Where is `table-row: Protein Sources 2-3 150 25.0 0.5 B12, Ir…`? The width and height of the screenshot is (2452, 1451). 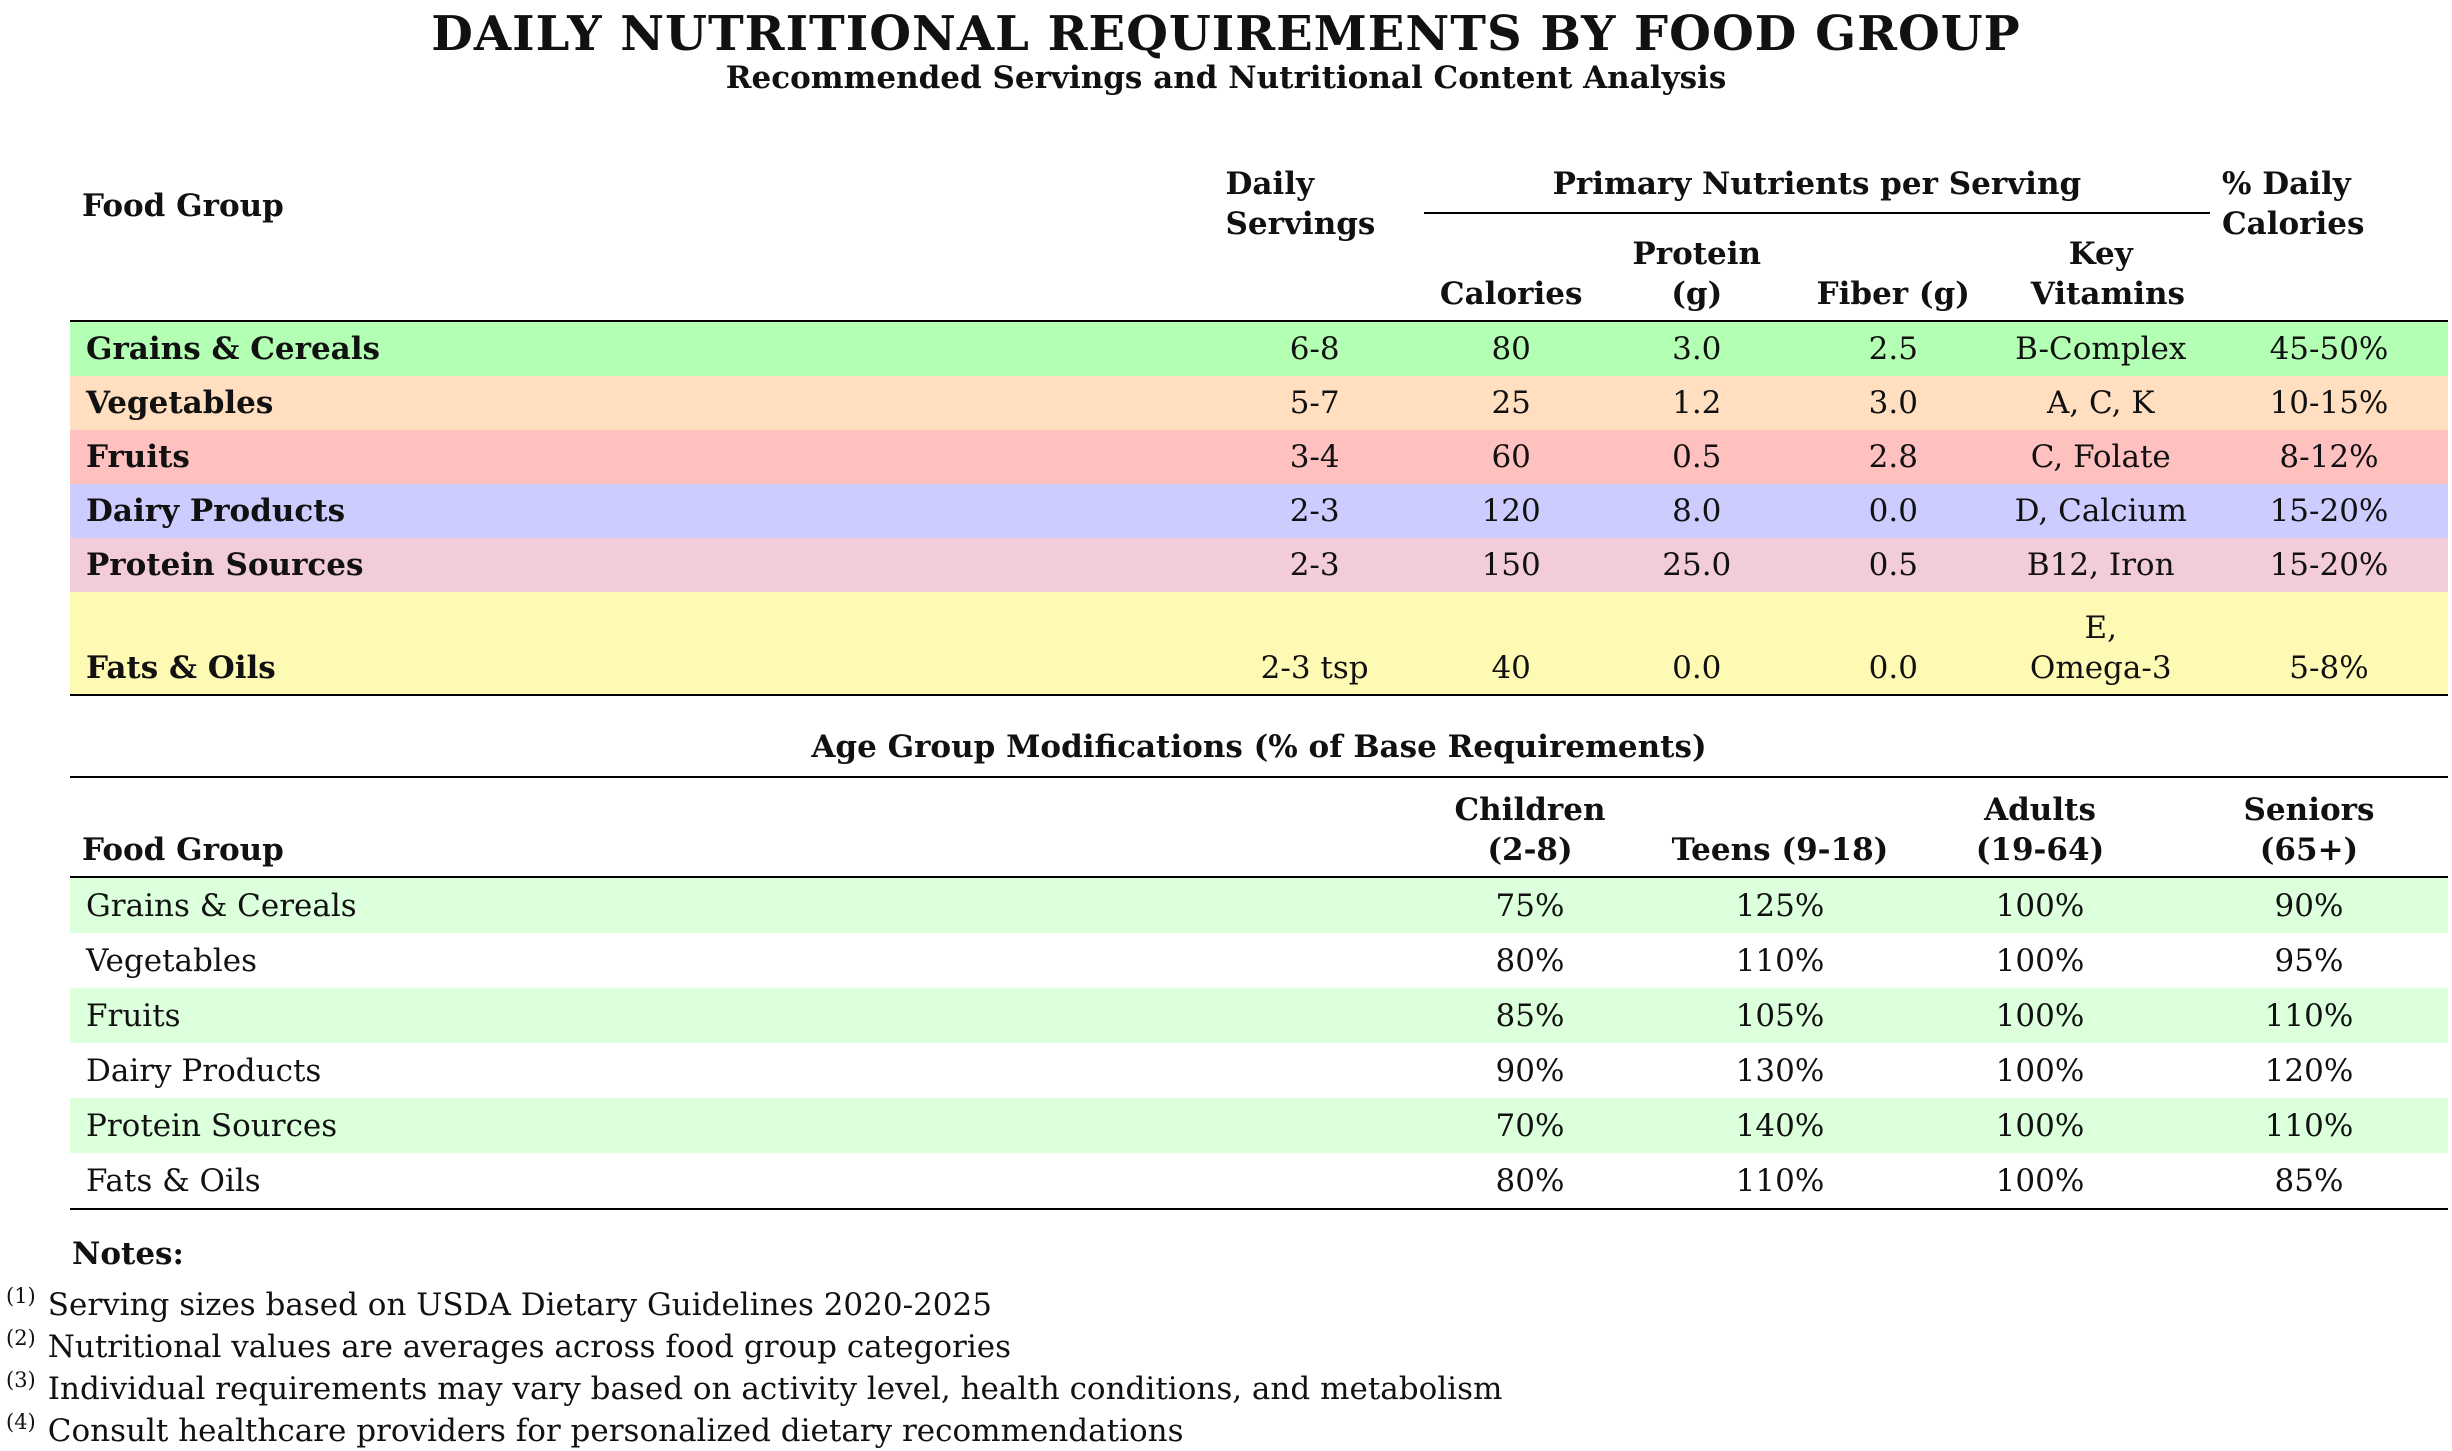
table-row: Protein Sources 2-3 150 25.0 0.5 B12, Ir… is located at coordinates (1259, 565).